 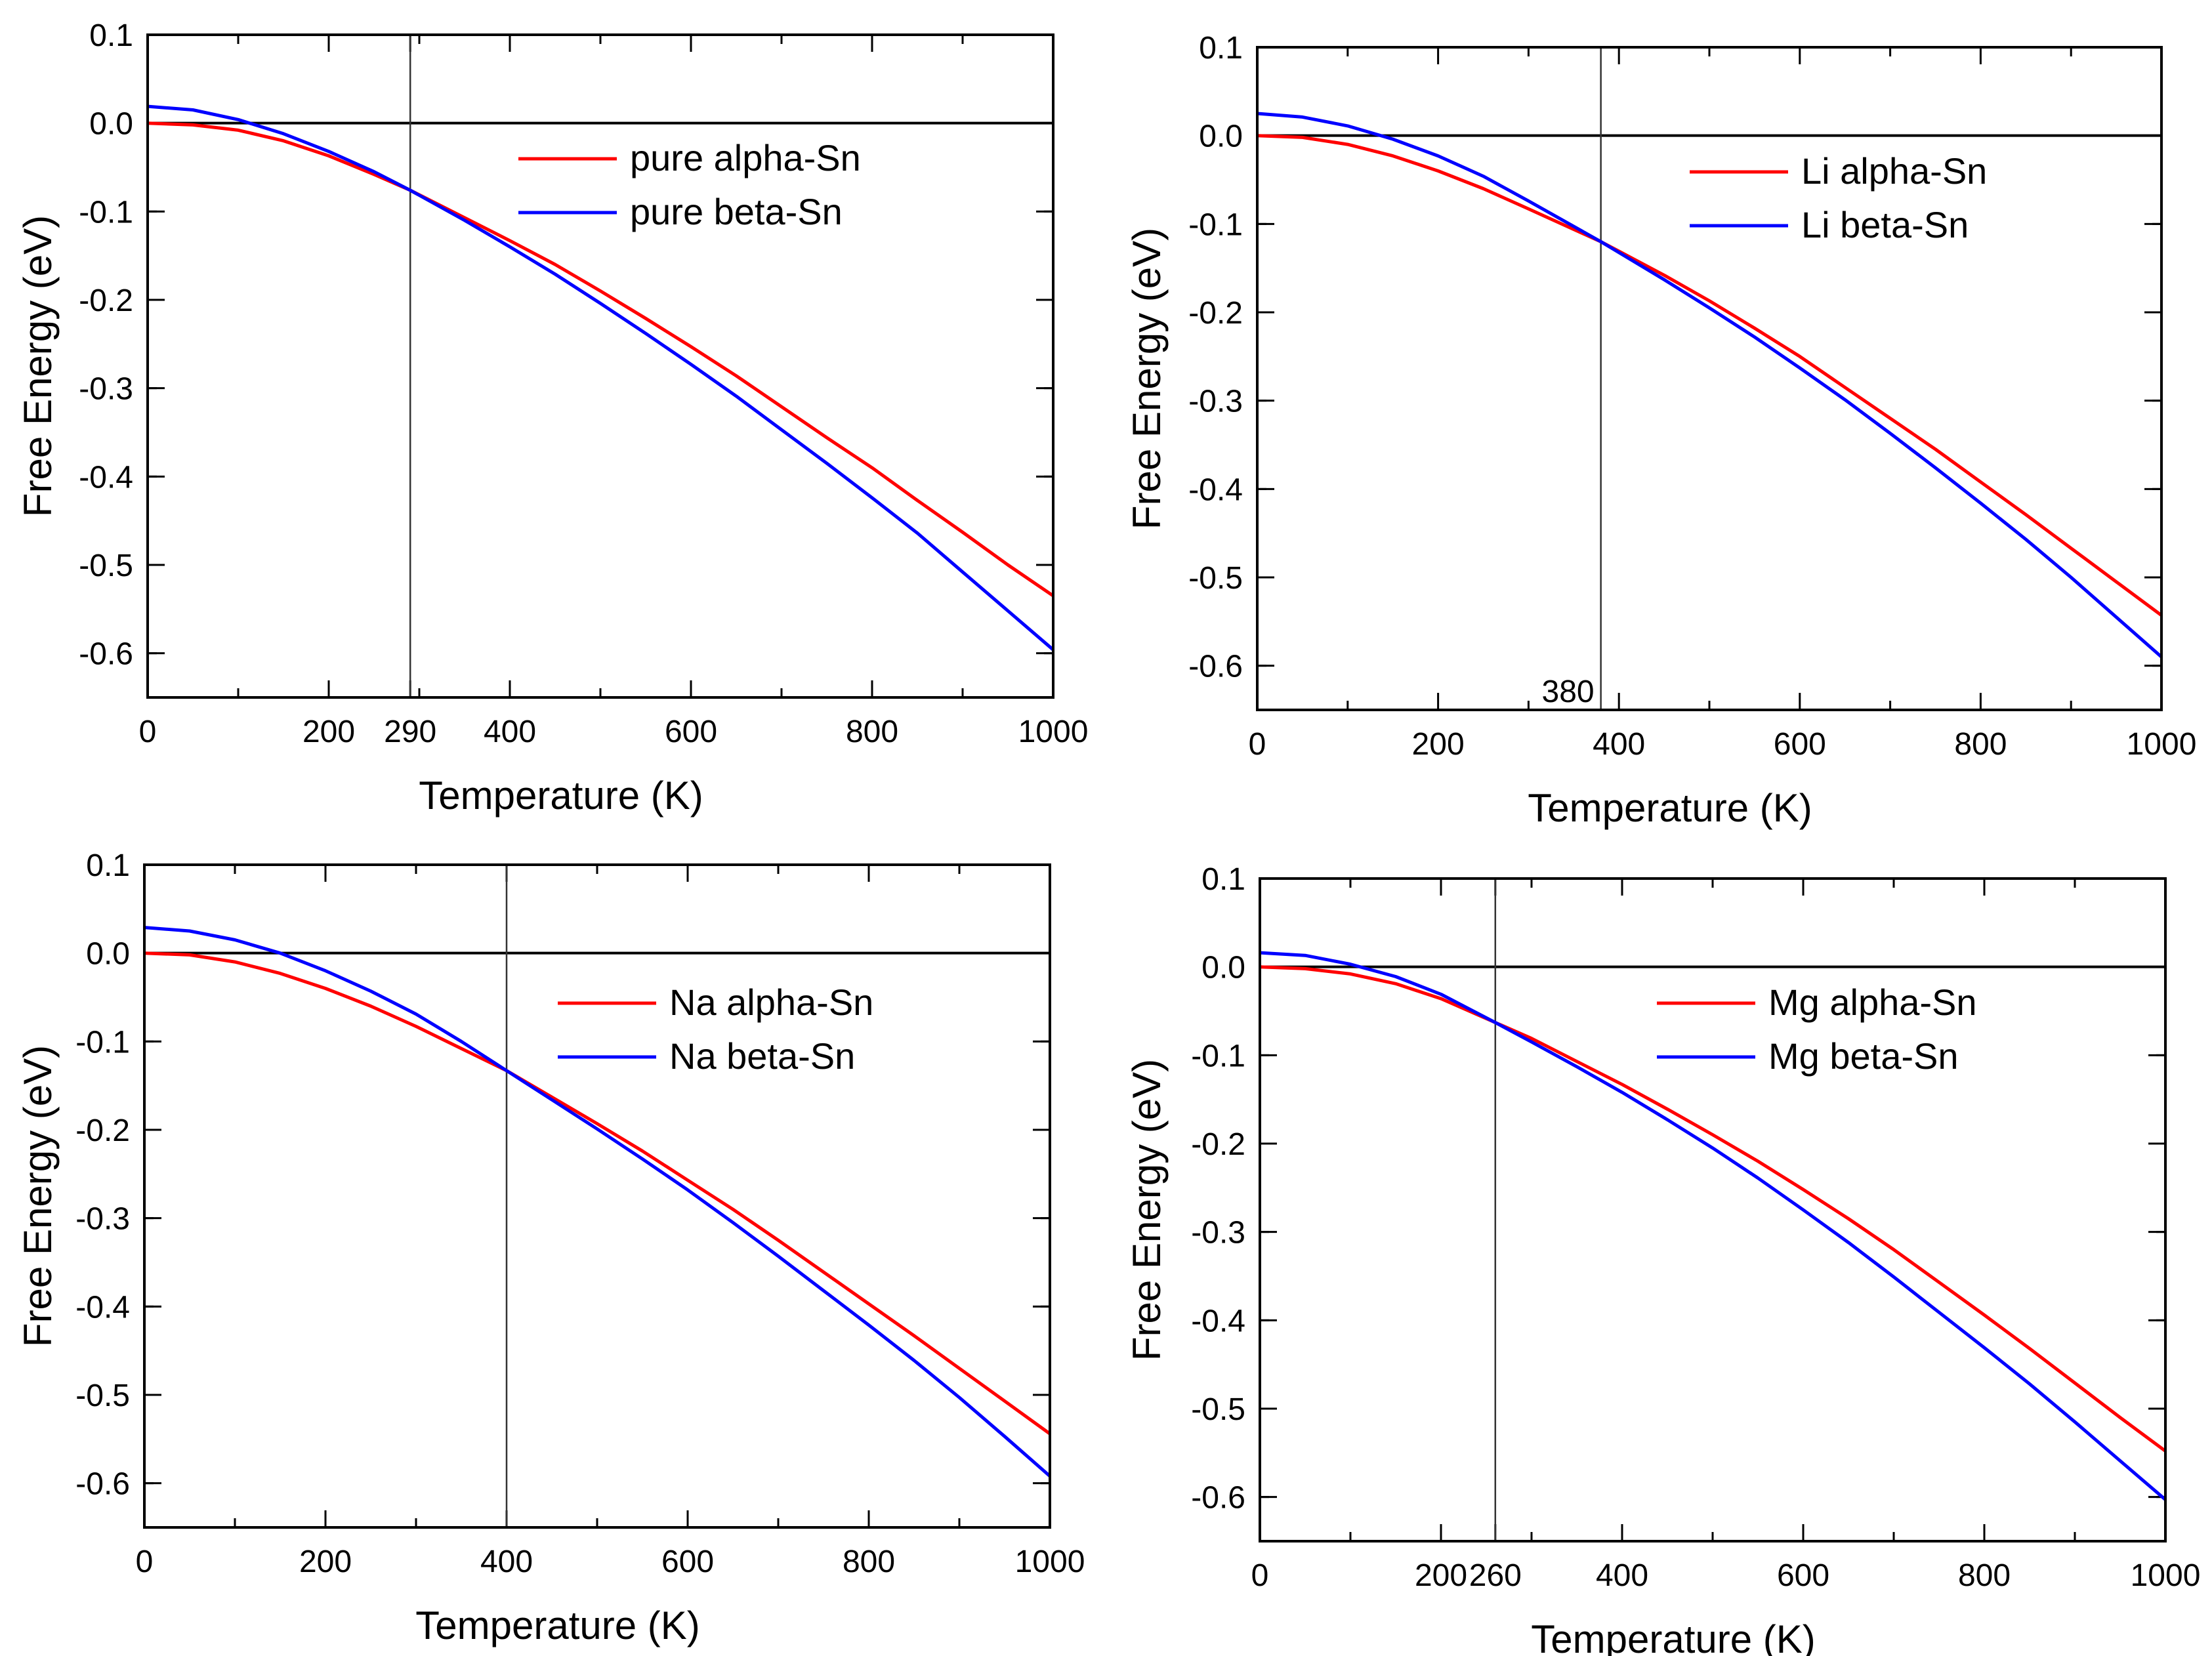 What do you see at coordinates (745, 157) in the screenshot?
I see `legend-label: pure alpha-Sn` at bounding box center [745, 157].